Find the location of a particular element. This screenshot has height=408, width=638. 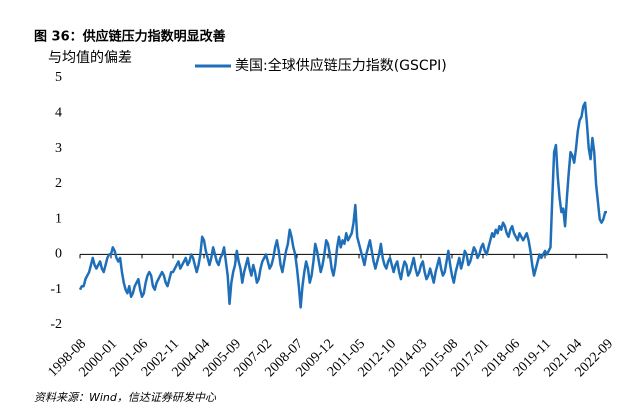

chart-title: 图 36：供应链压力指数明显改善 is located at coordinates (130, 37).